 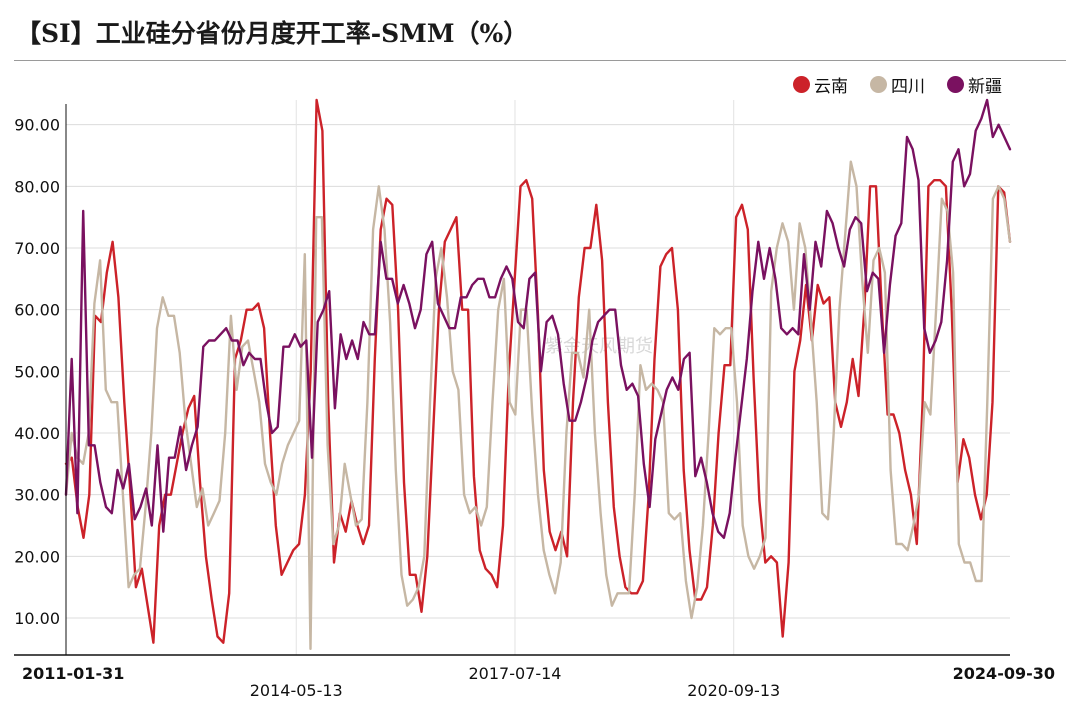 I want to click on x-tick-label: 2017-07-14, so click(x=514, y=673).